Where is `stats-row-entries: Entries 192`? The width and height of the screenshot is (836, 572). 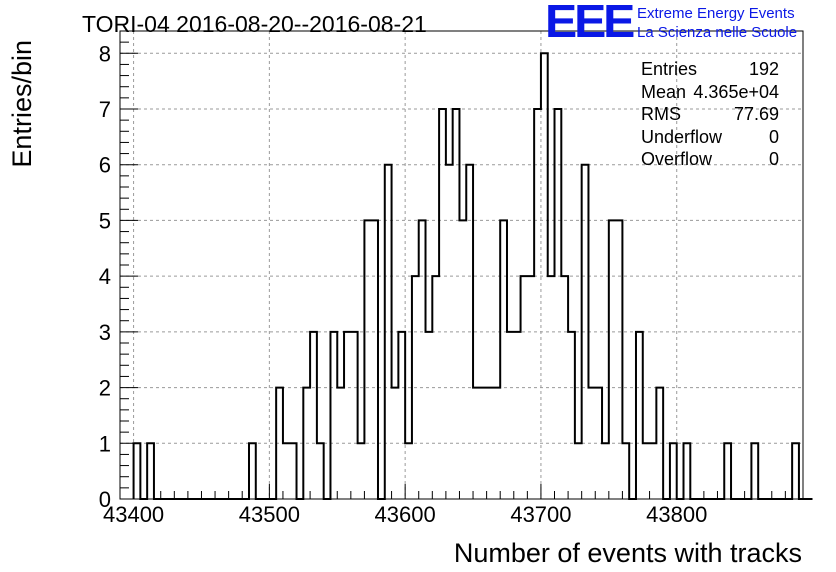
stats-row-entries: Entries 192 is located at coordinates (710, 69).